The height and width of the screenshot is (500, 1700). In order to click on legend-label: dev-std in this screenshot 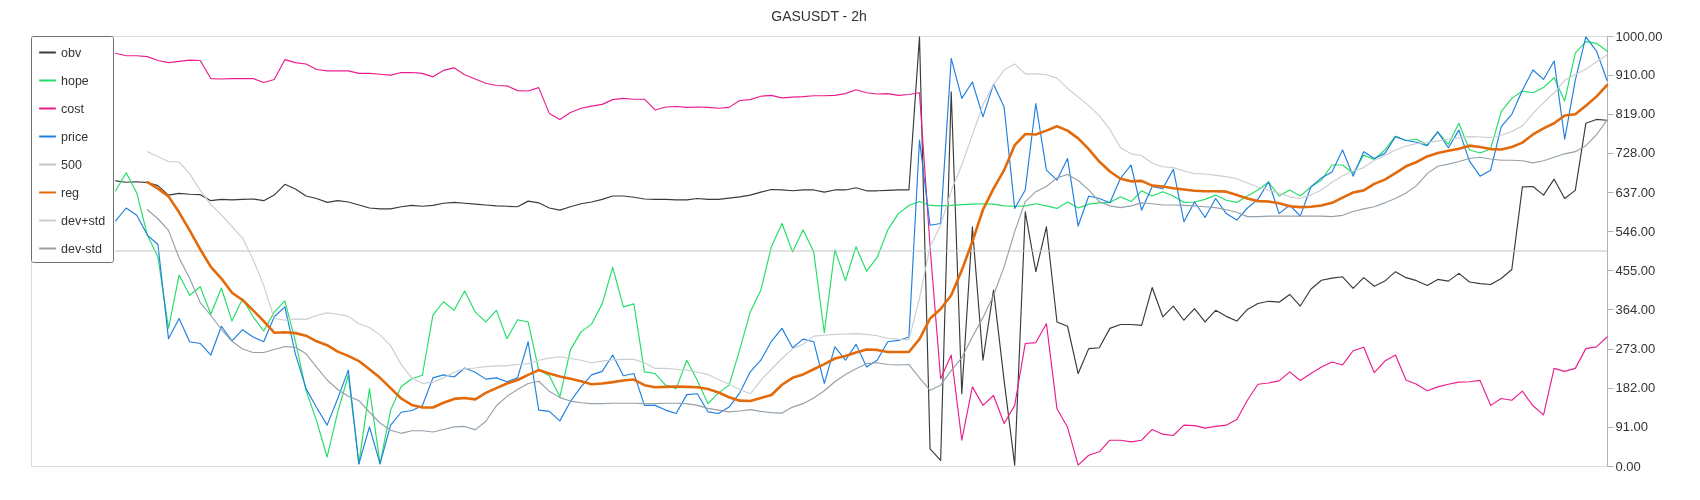, I will do `click(82, 248)`.